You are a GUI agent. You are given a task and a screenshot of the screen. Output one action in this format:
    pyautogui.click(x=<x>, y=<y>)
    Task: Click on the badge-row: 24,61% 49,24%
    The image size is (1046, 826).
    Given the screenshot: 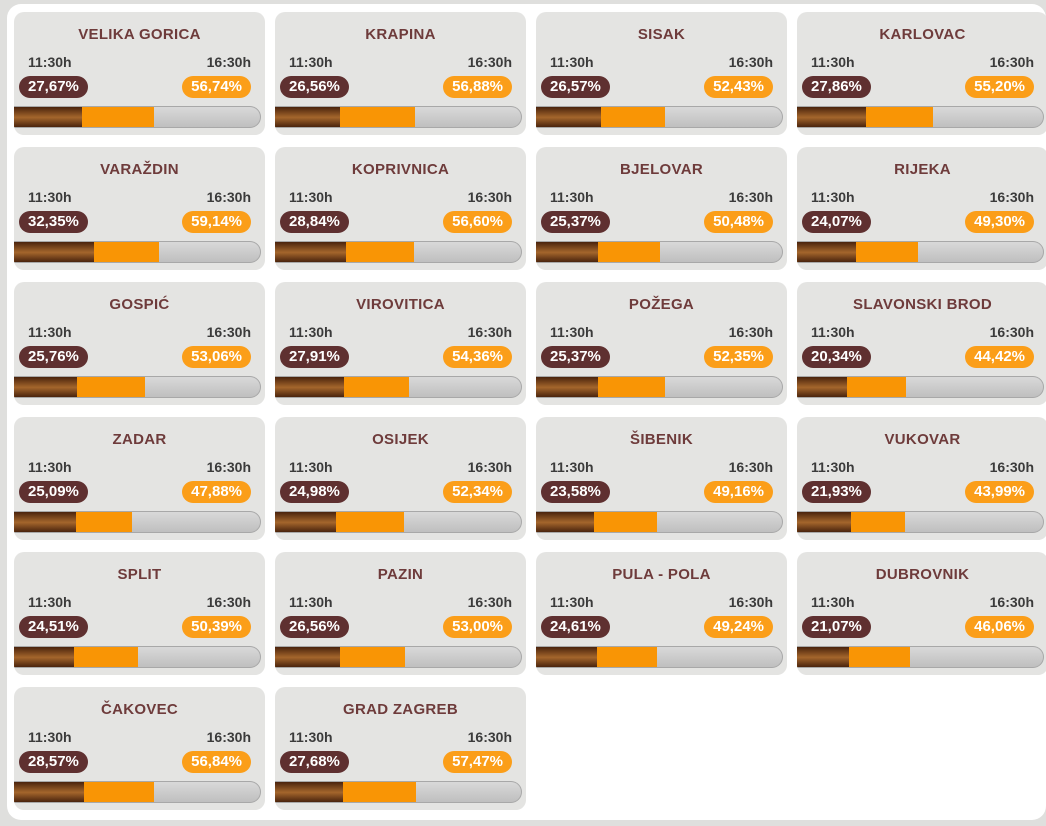 What is the action you would take?
    pyautogui.click(x=661, y=627)
    